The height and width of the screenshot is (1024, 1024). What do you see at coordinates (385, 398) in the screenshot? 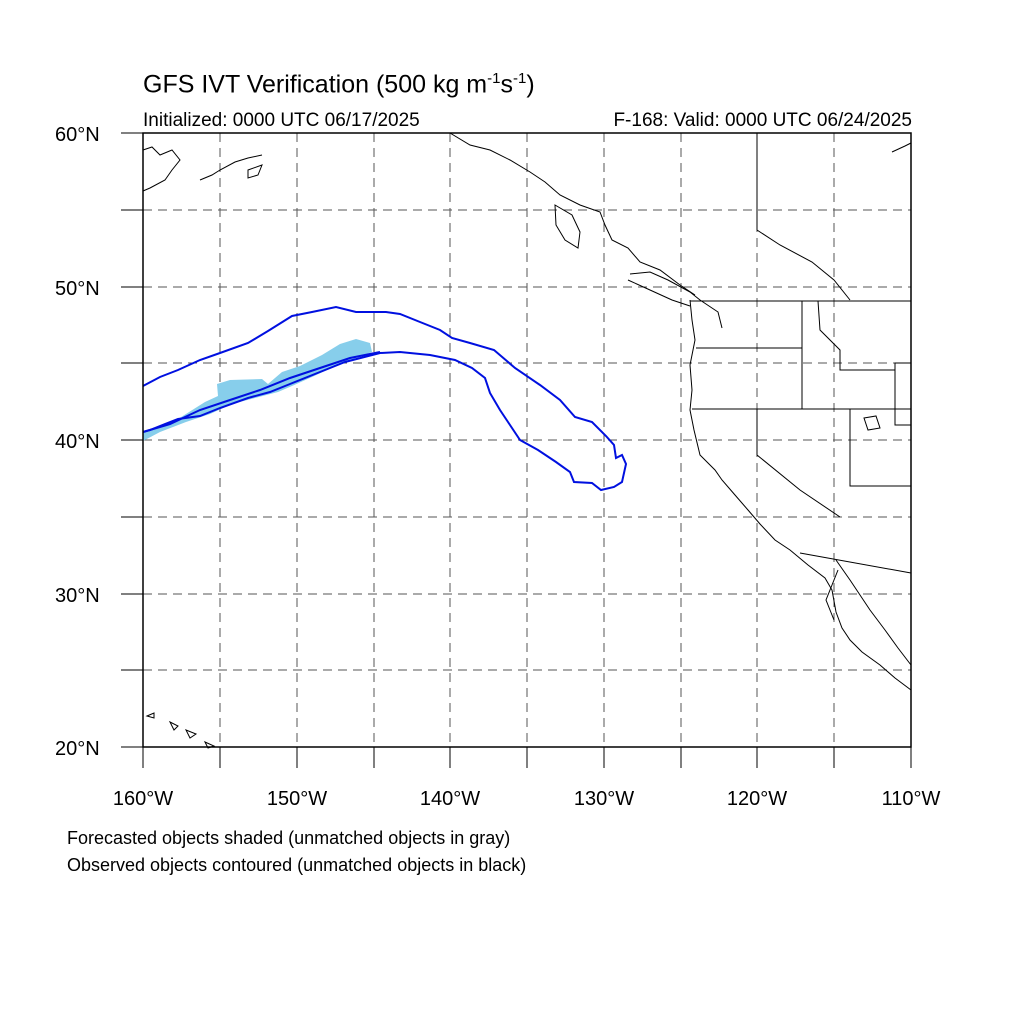
I see `observed-object` at bounding box center [385, 398].